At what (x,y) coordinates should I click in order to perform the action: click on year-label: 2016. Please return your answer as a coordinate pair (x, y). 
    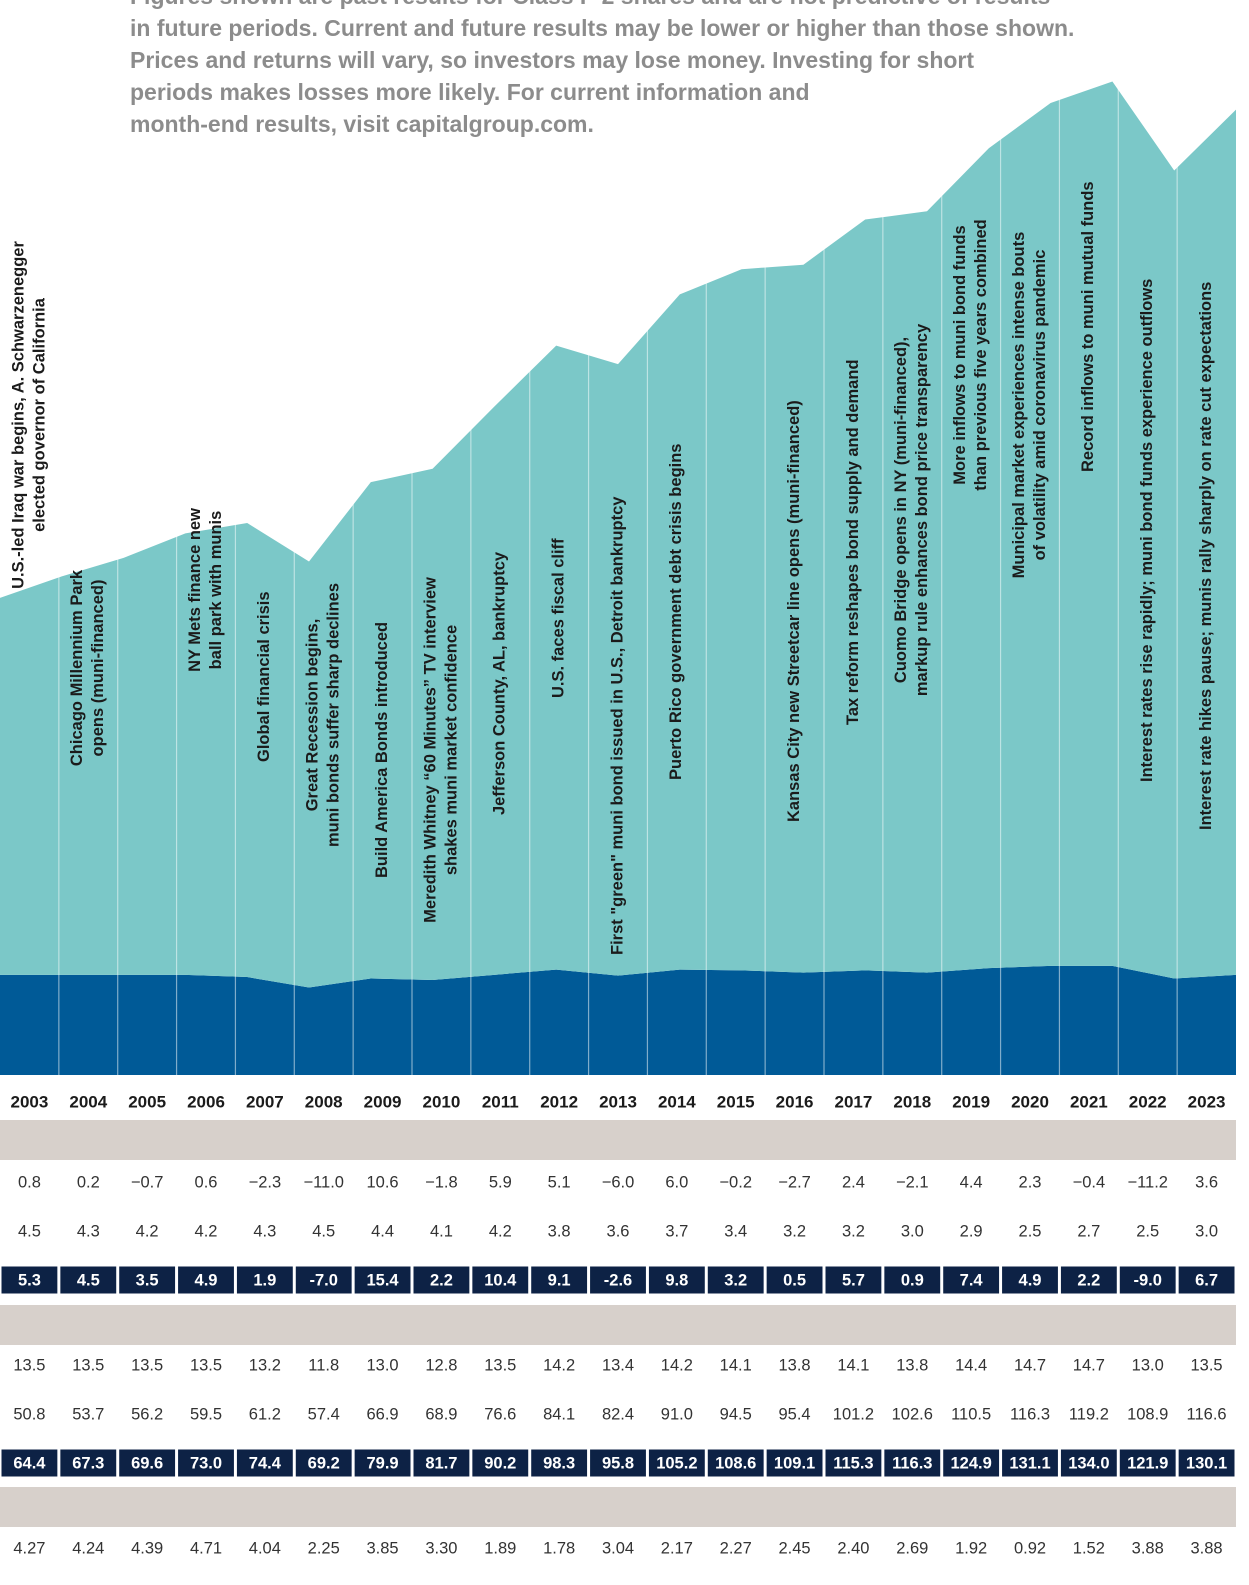
    Looking at the image, I should click on (795, 1101).